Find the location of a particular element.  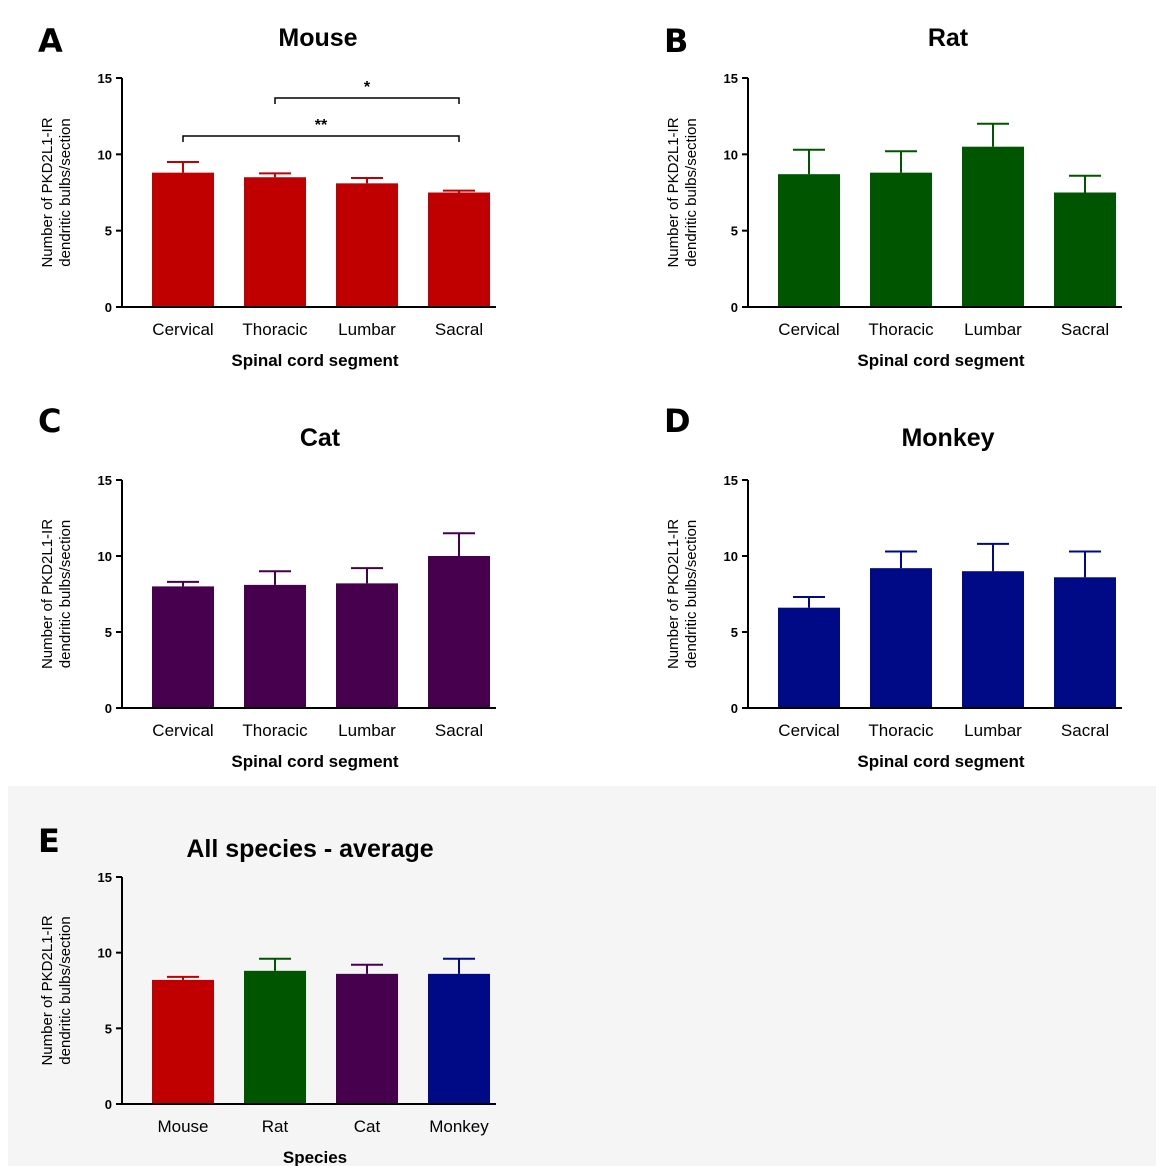

panel-letter: E is located at coordinates (49, 841).